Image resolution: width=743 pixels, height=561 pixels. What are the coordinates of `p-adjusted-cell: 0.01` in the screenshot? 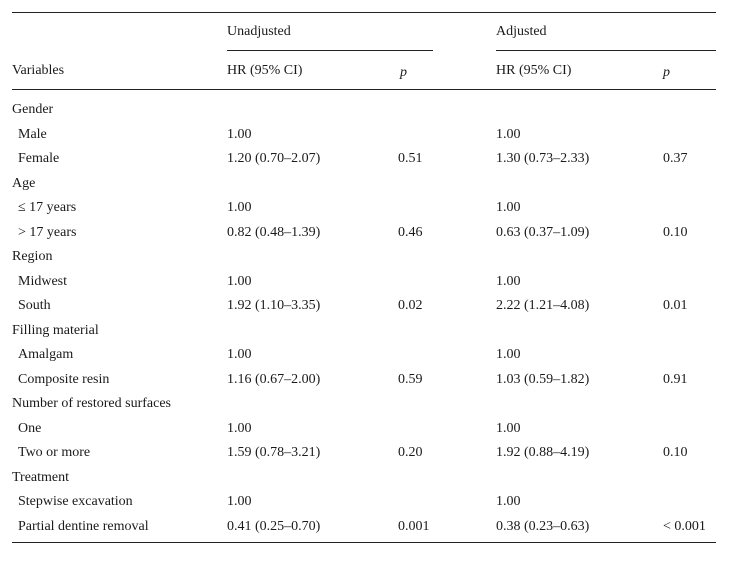 It's located at (675, 305).